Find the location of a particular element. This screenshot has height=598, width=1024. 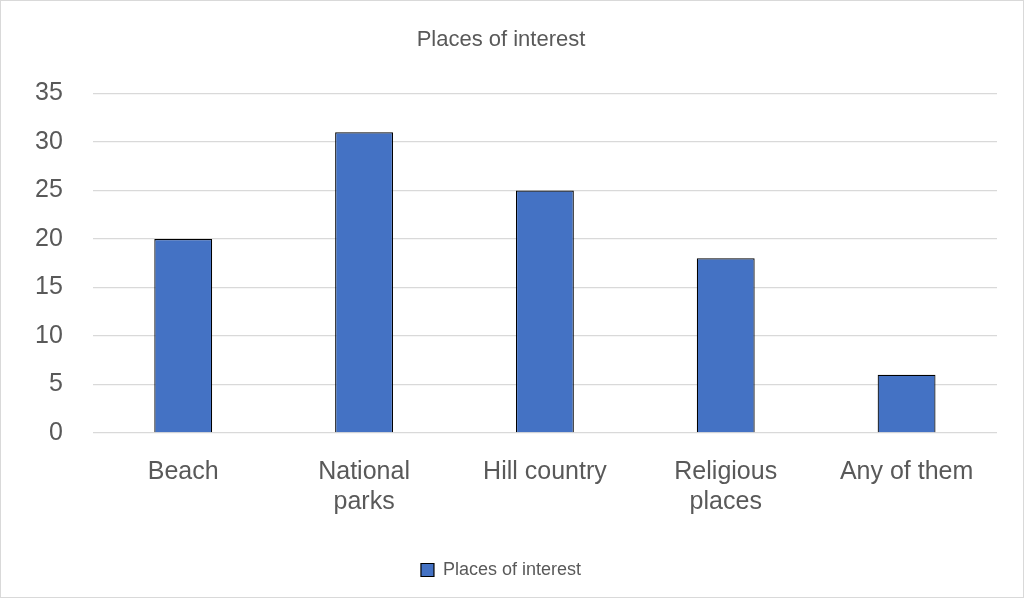

x-tick-label: Religious places is located at coordinates (726, 484).